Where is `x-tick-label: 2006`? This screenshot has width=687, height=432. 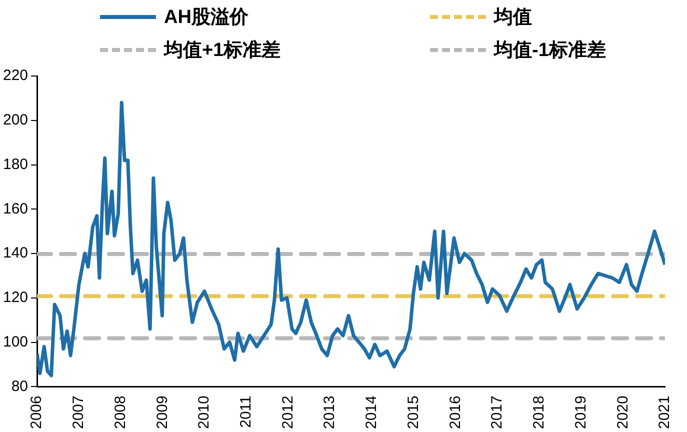 x-tick-label: 2006 is located at coordinates (37, 413).